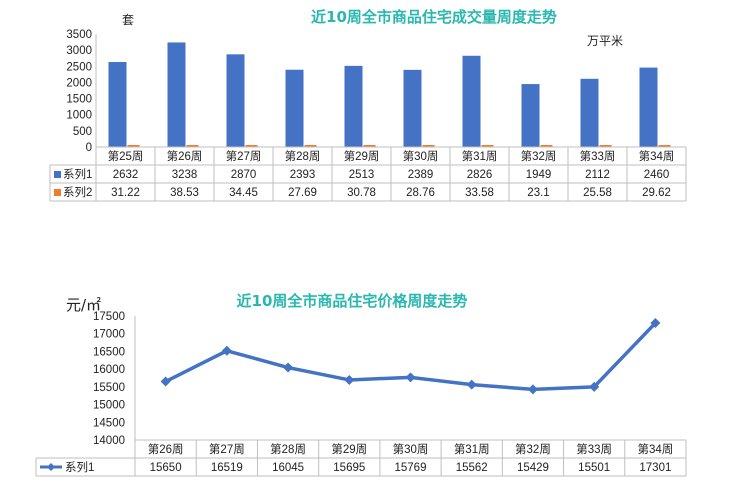 The height and width of the screenshot is (497, 740). What do you see at coordinates (109, 370) in the screenshot?
I see `y-tick-label: 16000` at bounding box center [109, 370].